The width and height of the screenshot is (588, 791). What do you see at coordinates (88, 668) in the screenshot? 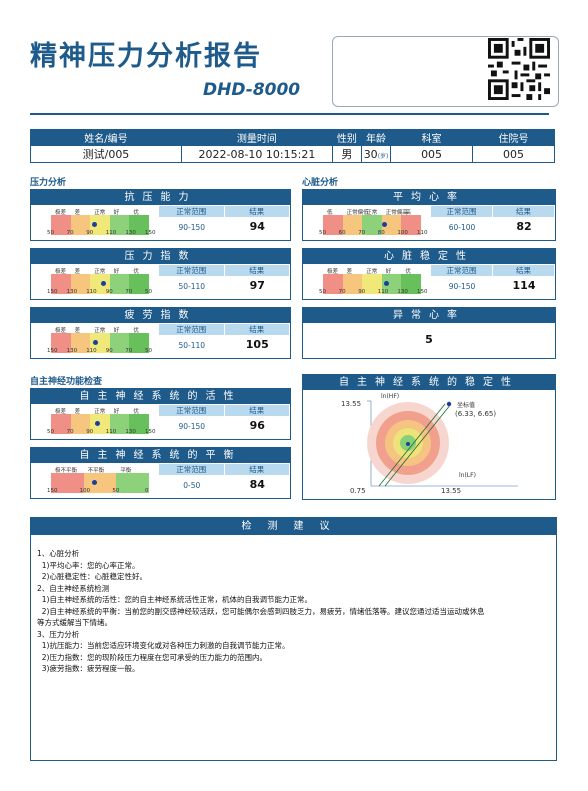
I see `advice-line: 3)疲劳指数：疲劳程度一般。` at bounding box center [88, 668].